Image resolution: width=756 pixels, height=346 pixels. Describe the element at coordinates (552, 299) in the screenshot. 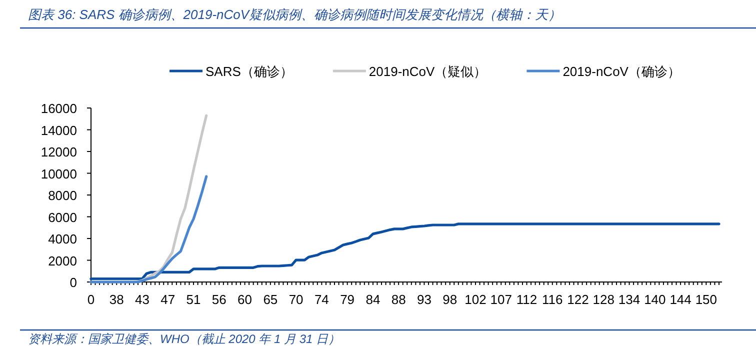

I see `x-tick-label: 116` at that location.